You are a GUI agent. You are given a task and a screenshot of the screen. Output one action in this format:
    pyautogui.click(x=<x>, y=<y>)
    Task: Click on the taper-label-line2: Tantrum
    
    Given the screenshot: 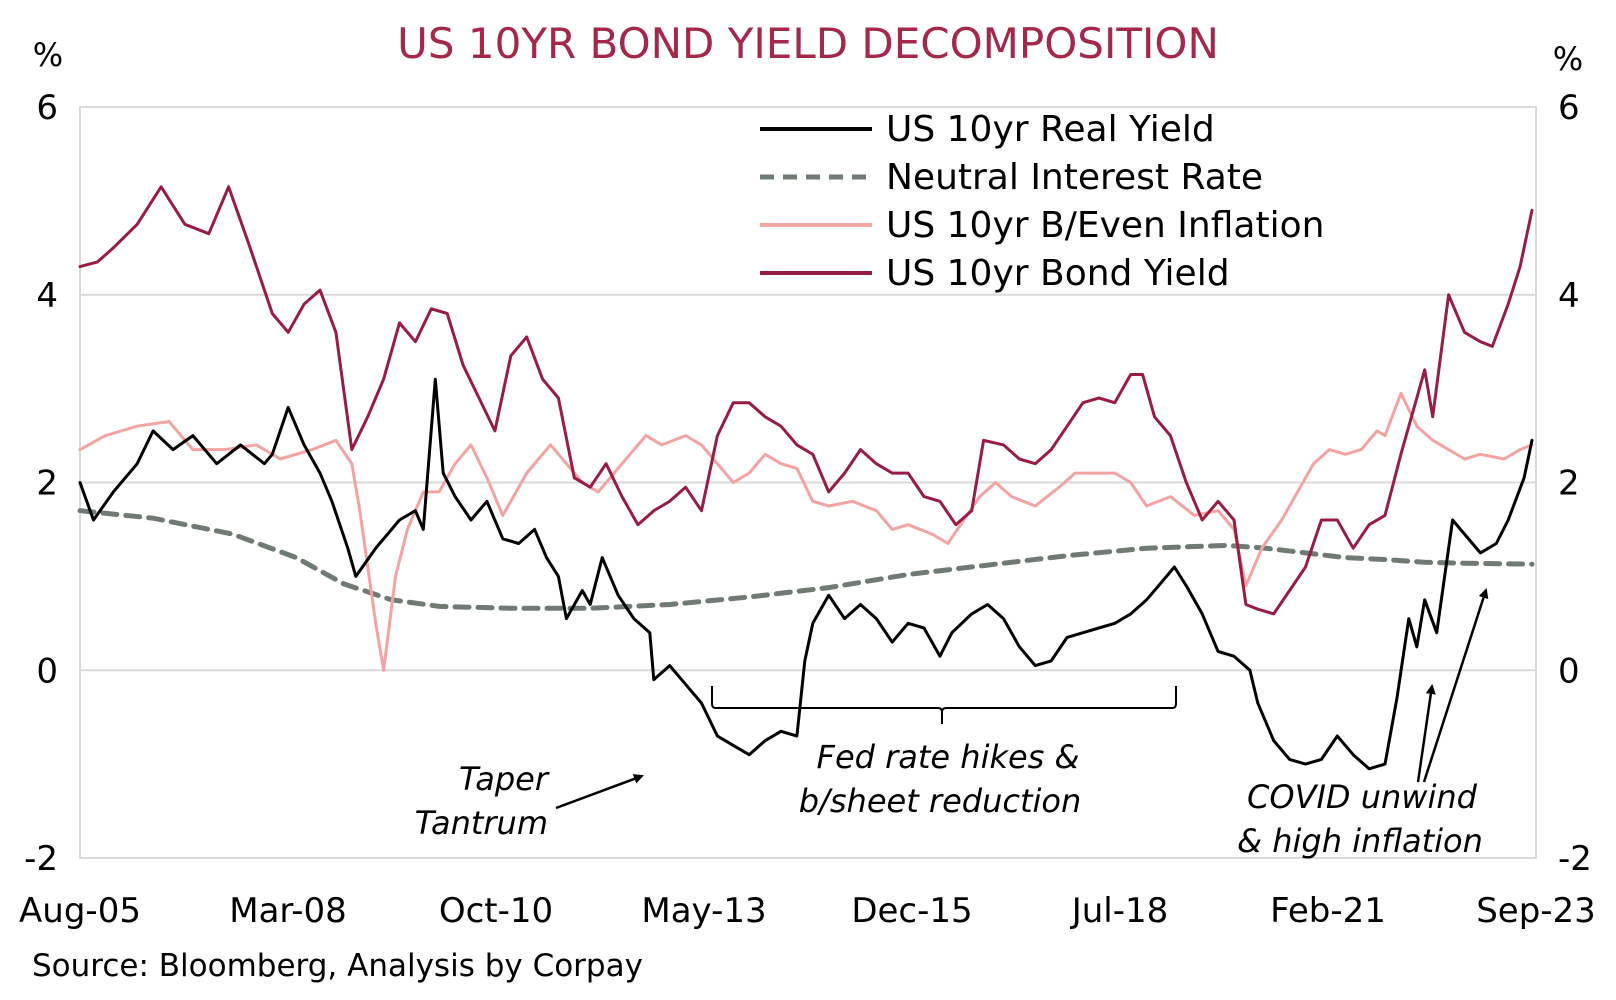 What is the action you would take?
    pyautogui.click(x=481, y=823)
    